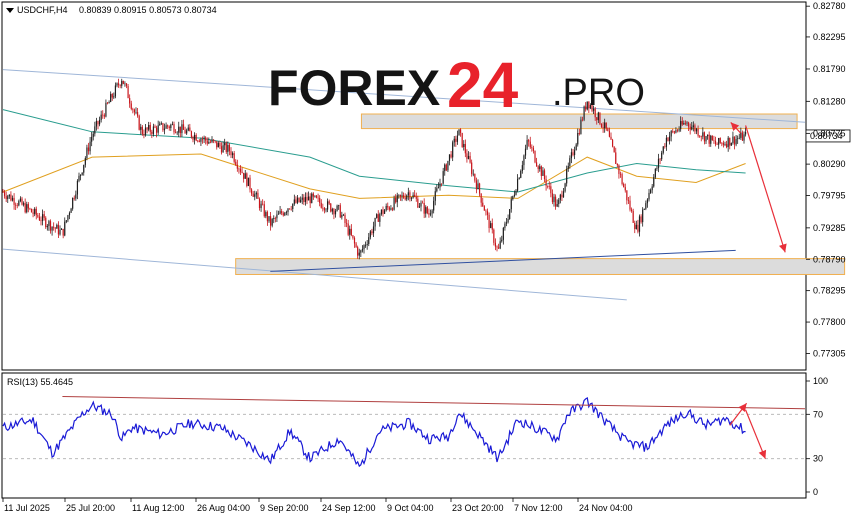 The height and width of the screenshot is (520, 854). I want to click on price-tick-label: 0.78295, so click(829, 291).